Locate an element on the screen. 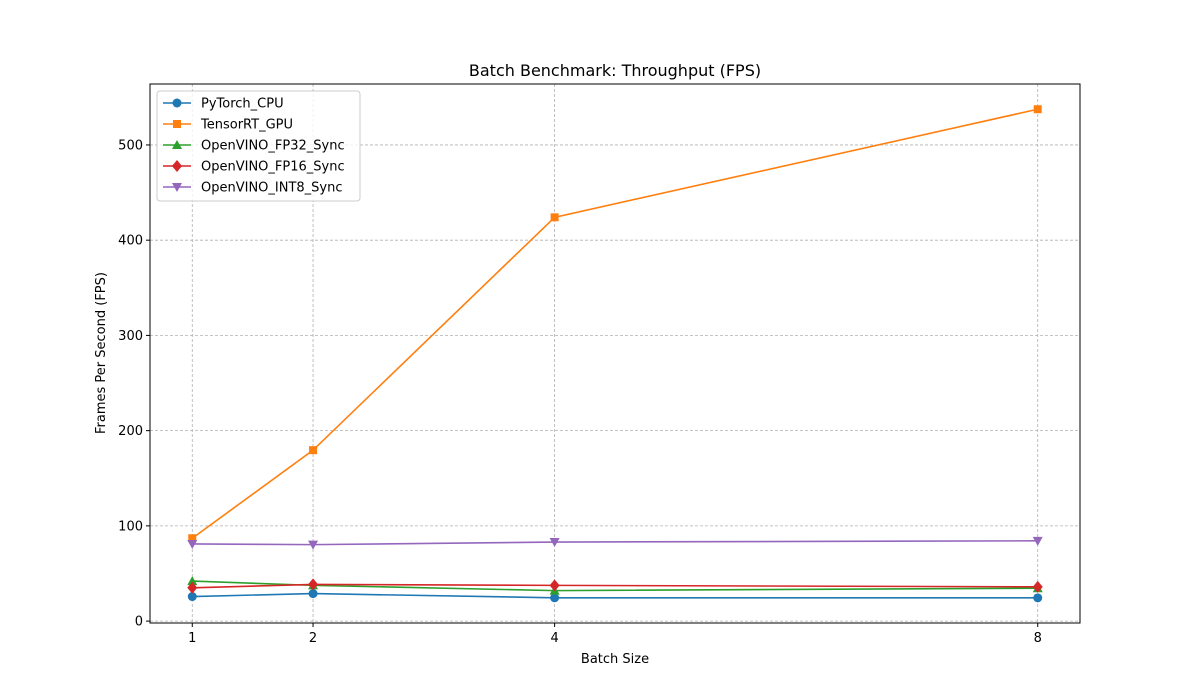  y-tick-label: 0 is located at coordinates (139, 622).